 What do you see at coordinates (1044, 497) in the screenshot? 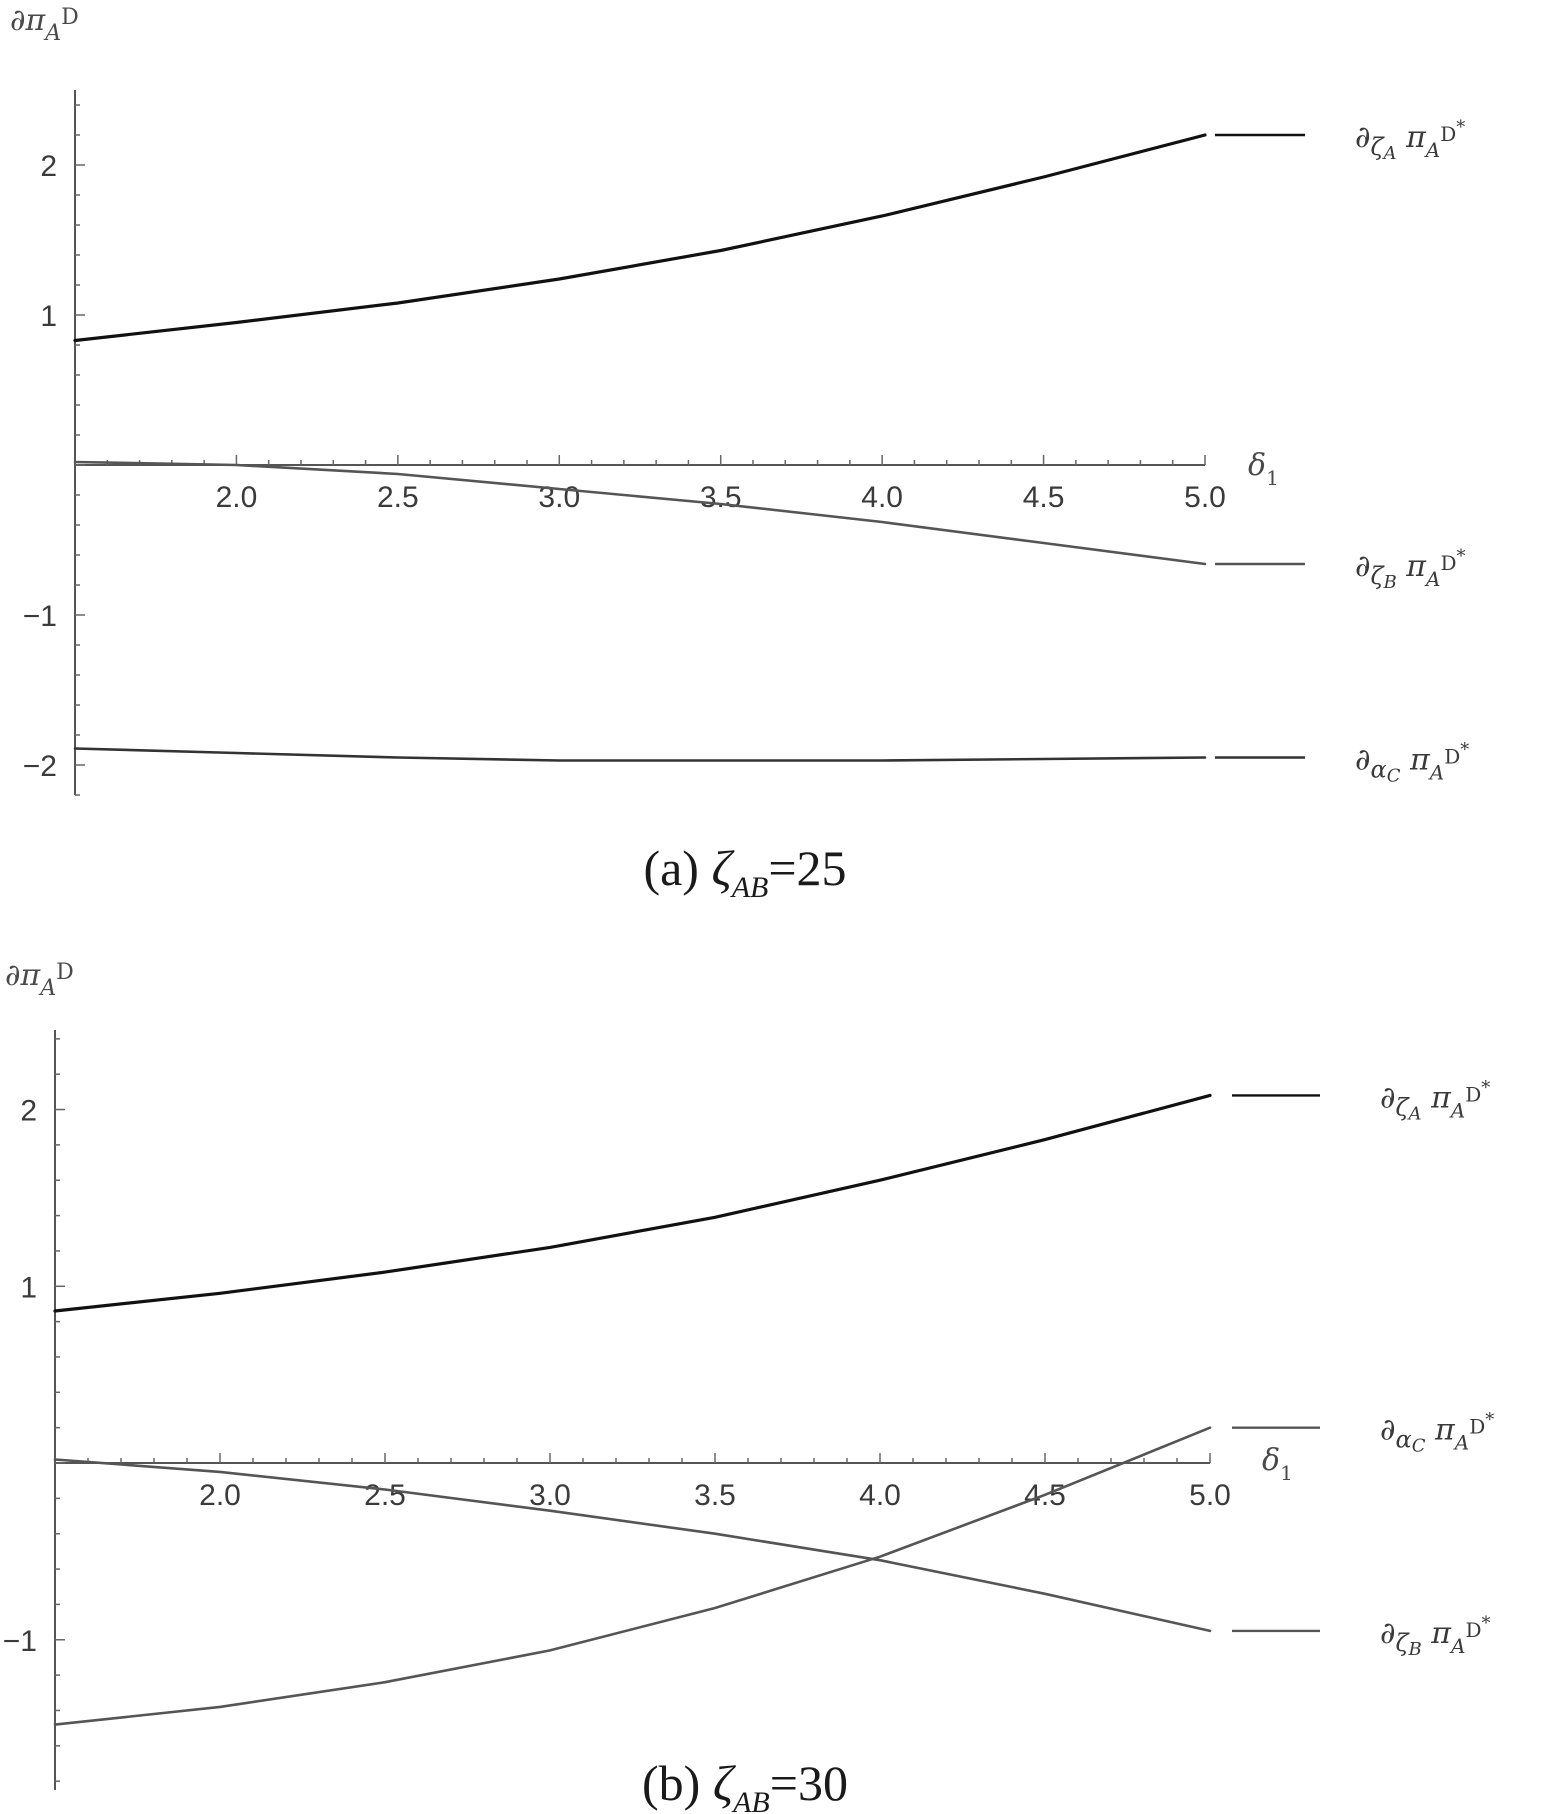
I see `x-tick-label: 4.5` at bounding box center [1044, 497].